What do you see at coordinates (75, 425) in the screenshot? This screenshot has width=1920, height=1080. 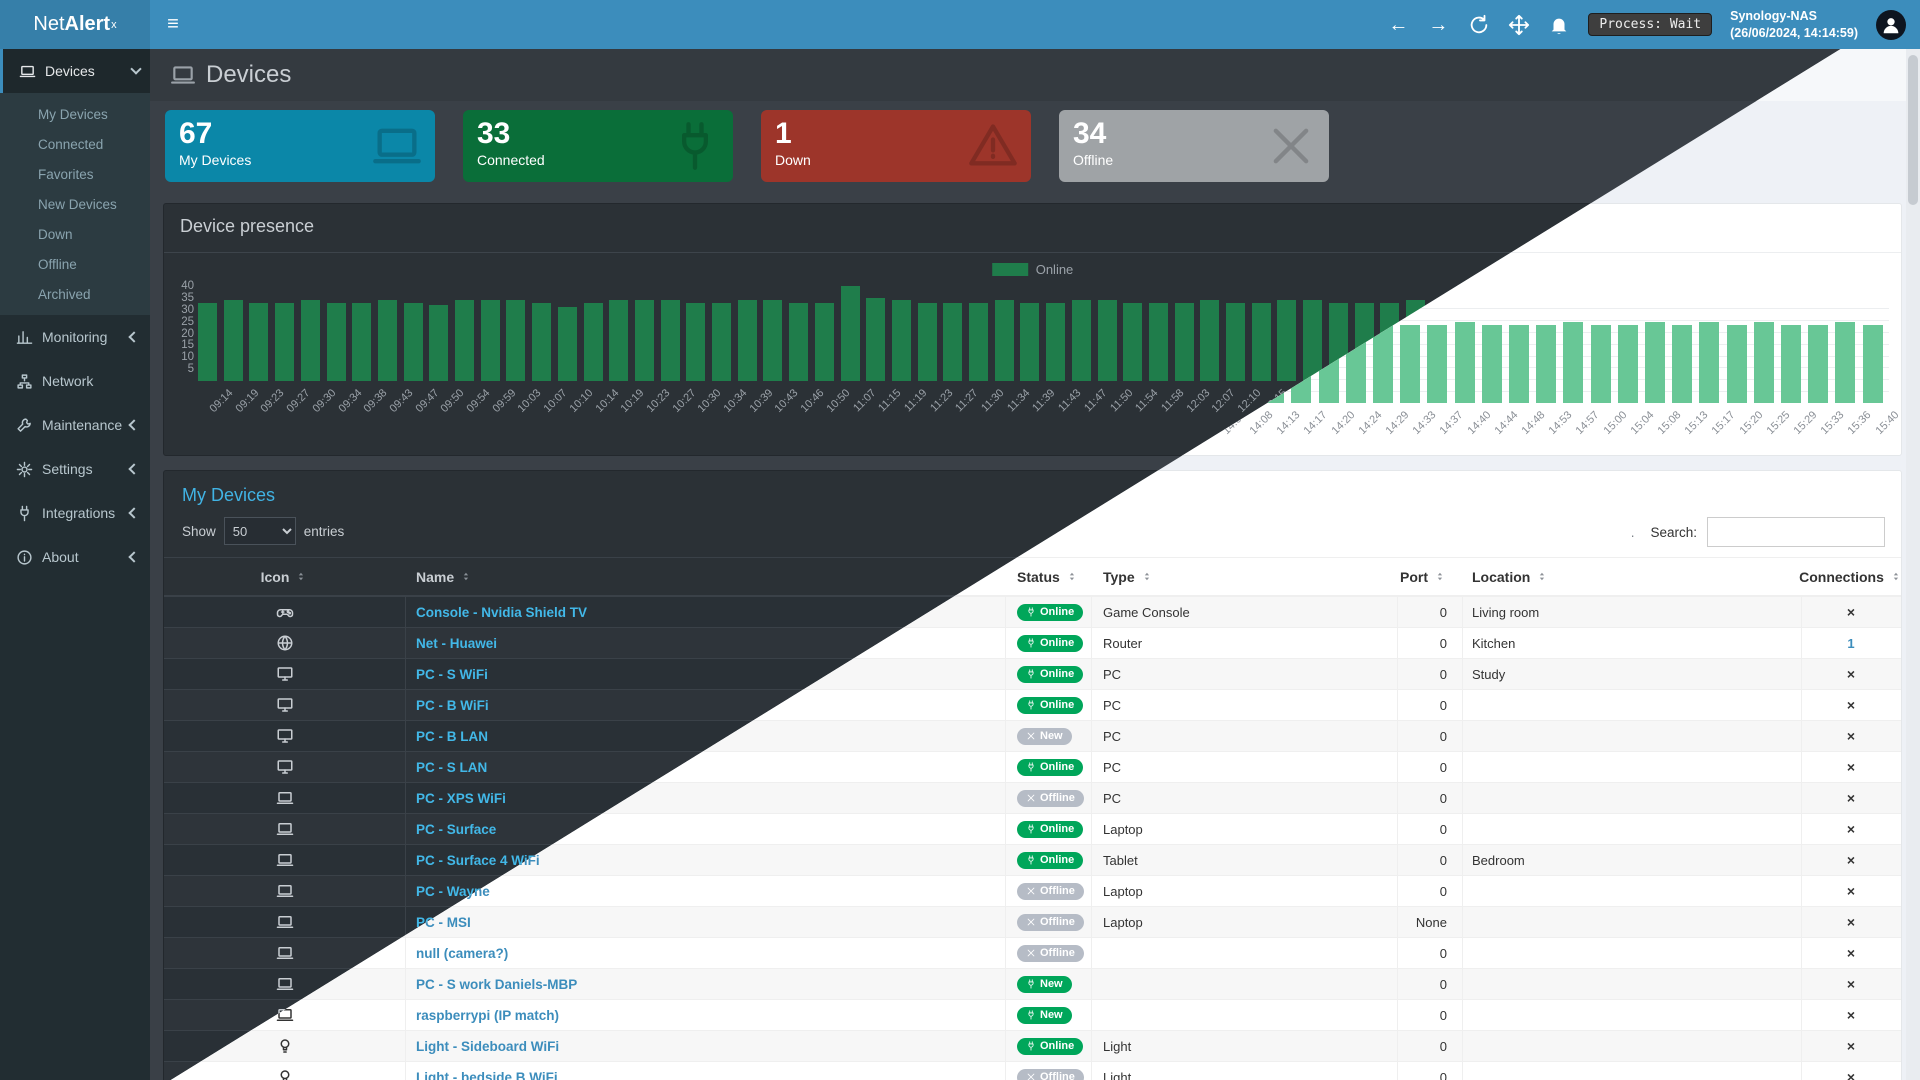 I see `sidebar-item-maintenance: Maintenance` at bounding box center [75, 425].